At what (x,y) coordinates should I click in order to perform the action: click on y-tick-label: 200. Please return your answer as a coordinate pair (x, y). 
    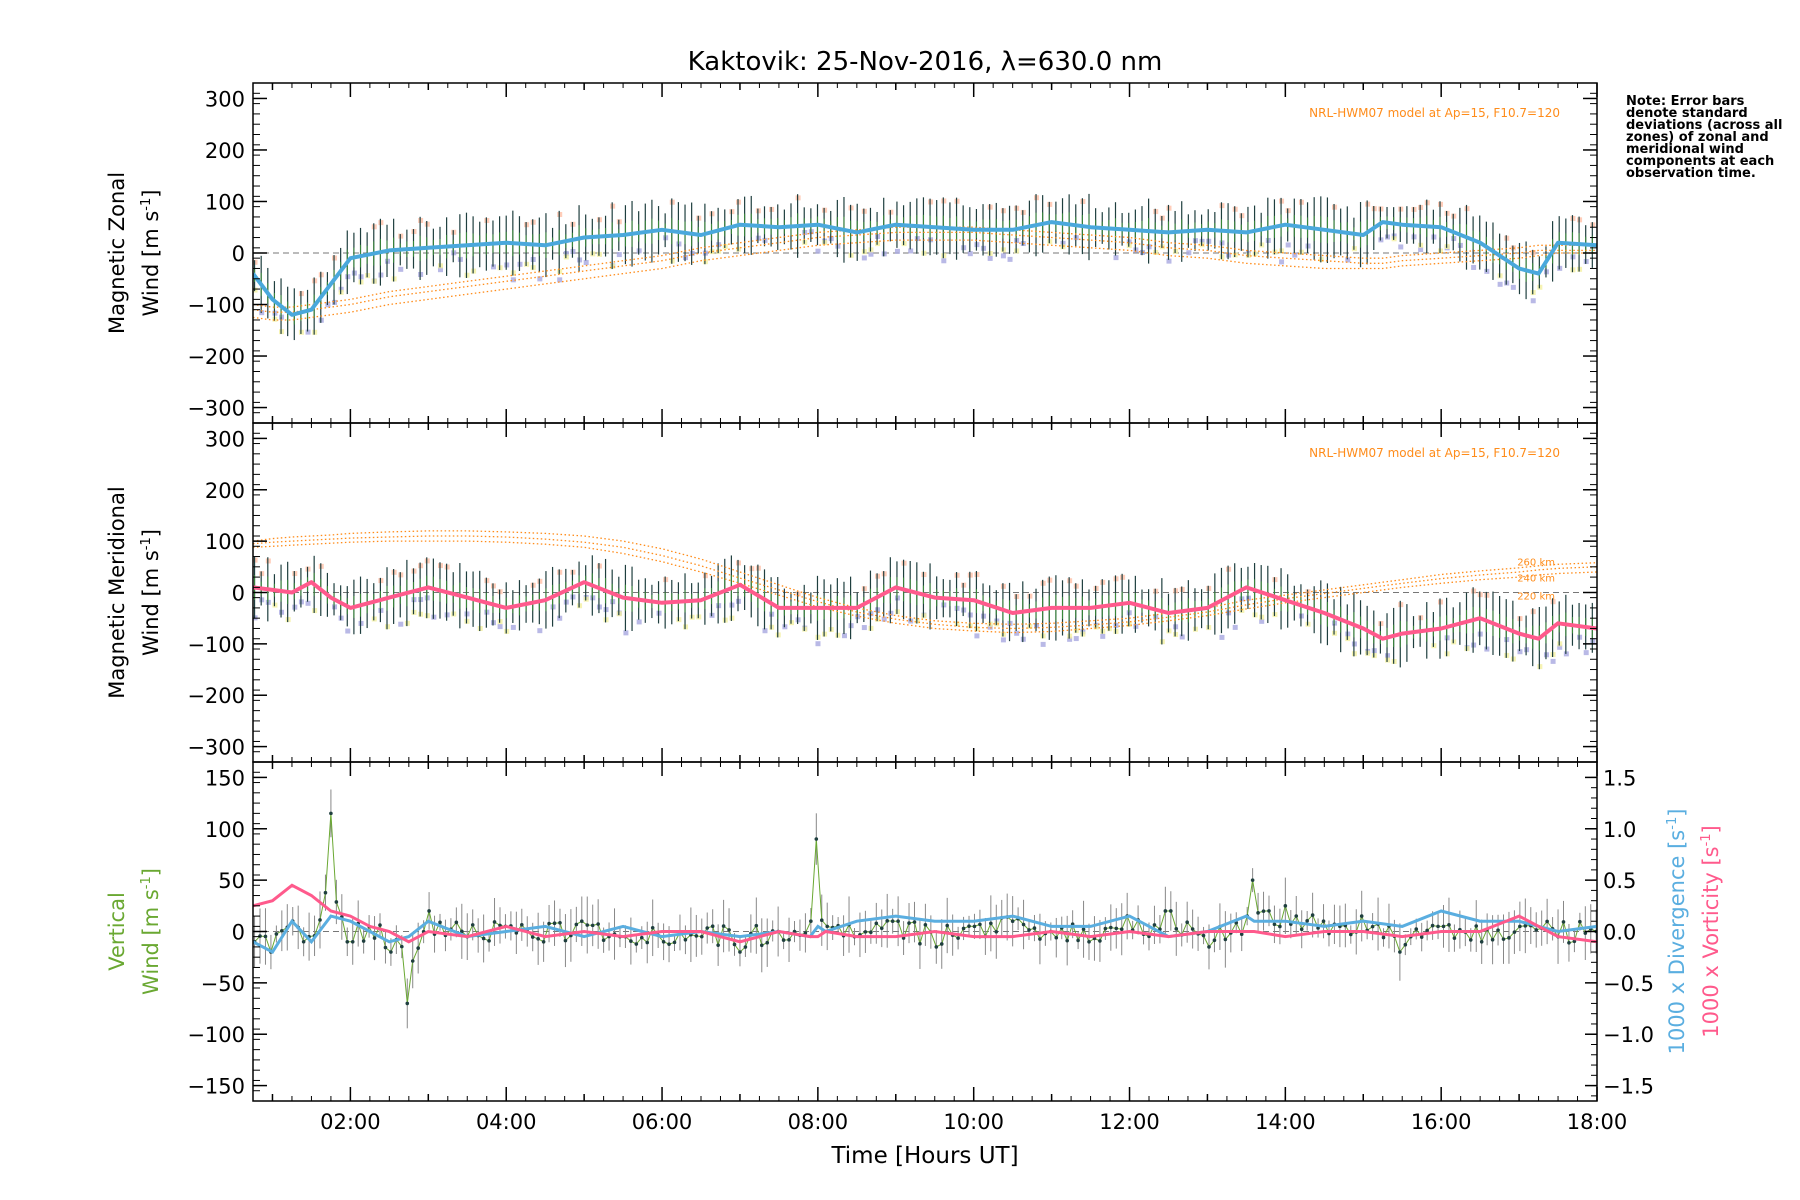
    Looking at the image, I should click on (225, 151).